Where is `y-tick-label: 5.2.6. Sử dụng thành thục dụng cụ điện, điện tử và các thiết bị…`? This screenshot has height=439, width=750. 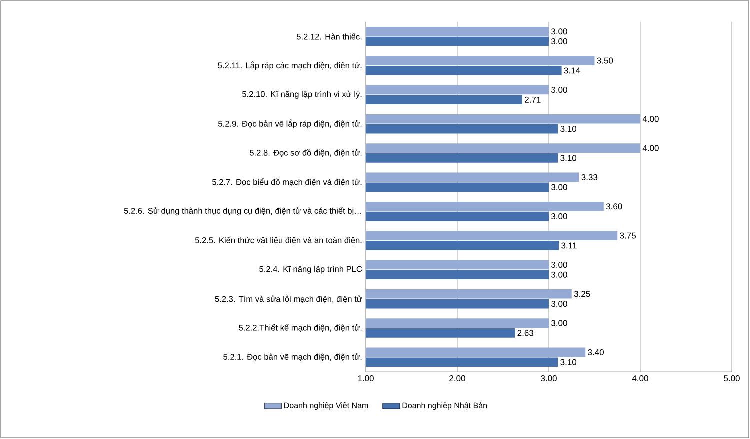
y-tick-label: 5.2.6. Sử dụng thành thục dụng cụ điện, điện tử và các thiết bị… is located at coordinates (243, 212).